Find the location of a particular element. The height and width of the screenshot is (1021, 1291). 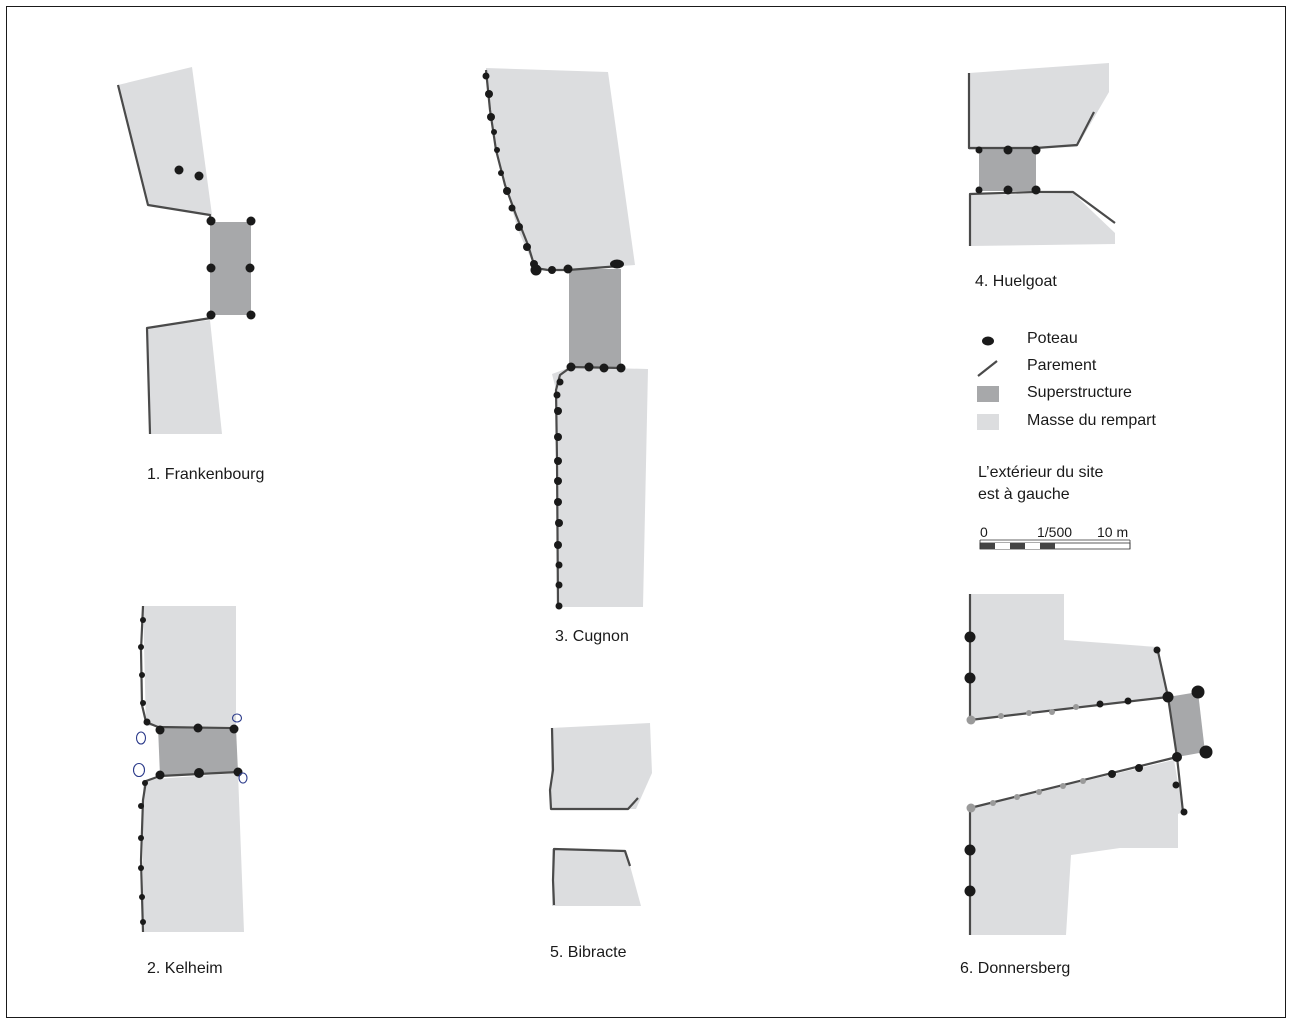

scale-bar is located at coordinates (1055, 544).